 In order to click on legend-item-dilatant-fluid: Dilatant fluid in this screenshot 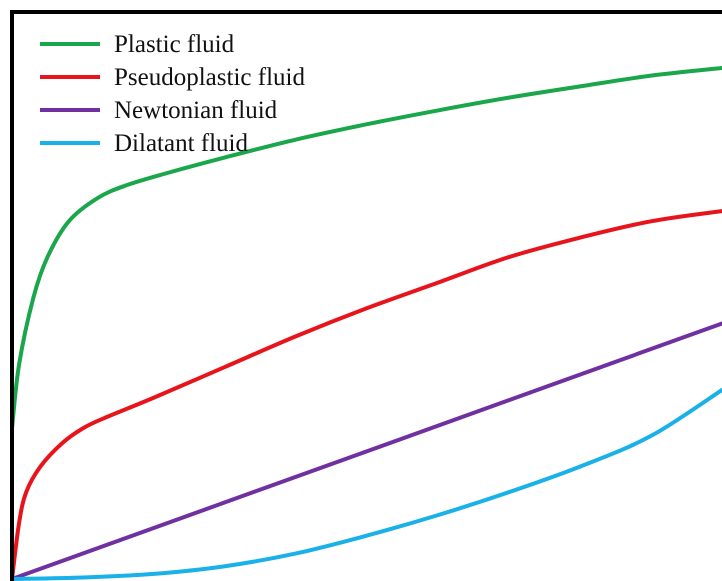, I will do `click(144, 143)`.